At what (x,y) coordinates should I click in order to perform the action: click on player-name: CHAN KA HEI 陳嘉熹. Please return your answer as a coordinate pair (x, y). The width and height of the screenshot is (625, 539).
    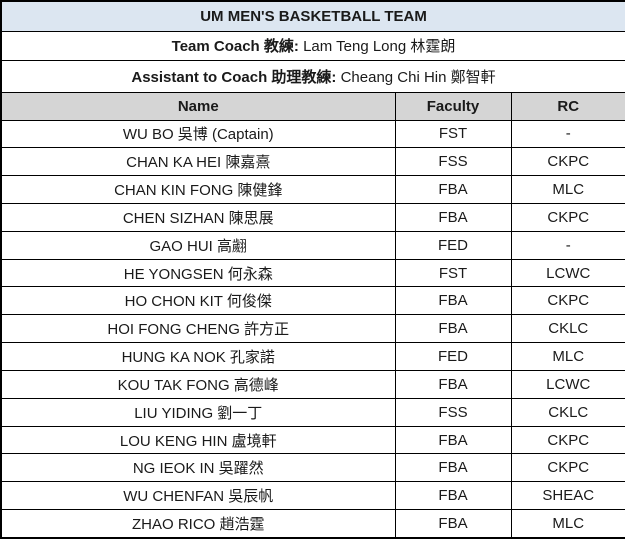
    Looking at the image, I should click on (198, 162).